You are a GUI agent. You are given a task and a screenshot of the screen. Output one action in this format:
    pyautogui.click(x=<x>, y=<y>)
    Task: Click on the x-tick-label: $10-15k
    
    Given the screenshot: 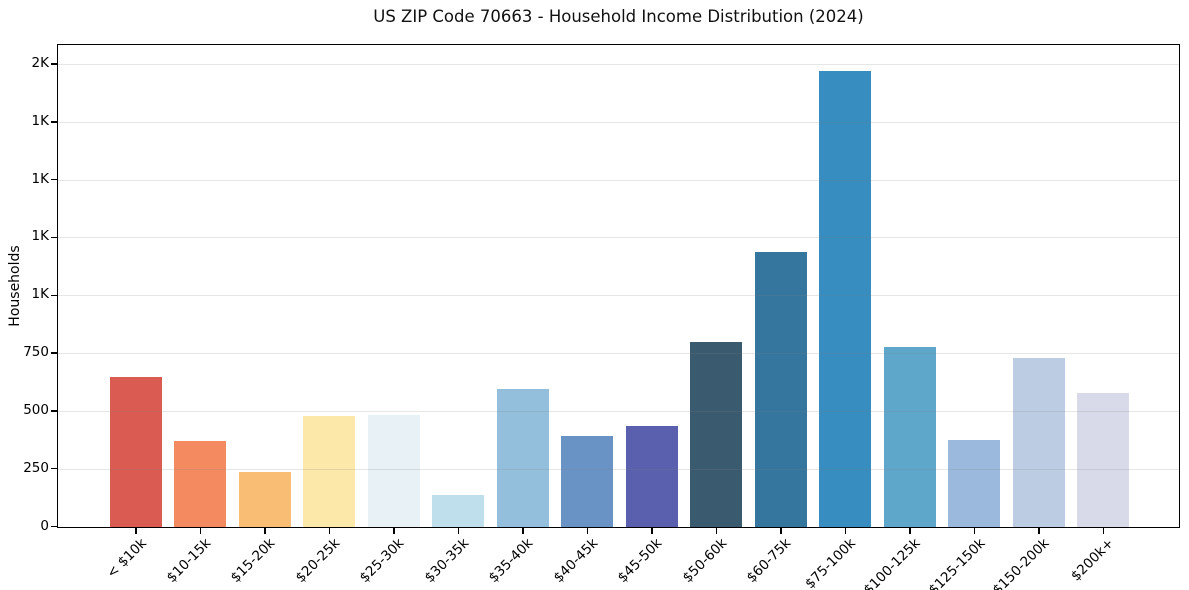 What is the action you would take?
    pyautogui.click(x=189, y=560)
    